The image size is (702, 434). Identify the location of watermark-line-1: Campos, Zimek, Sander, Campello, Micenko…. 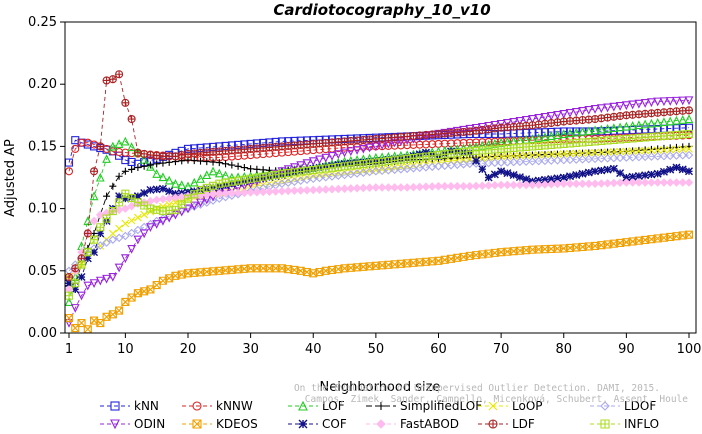
(496, 399).